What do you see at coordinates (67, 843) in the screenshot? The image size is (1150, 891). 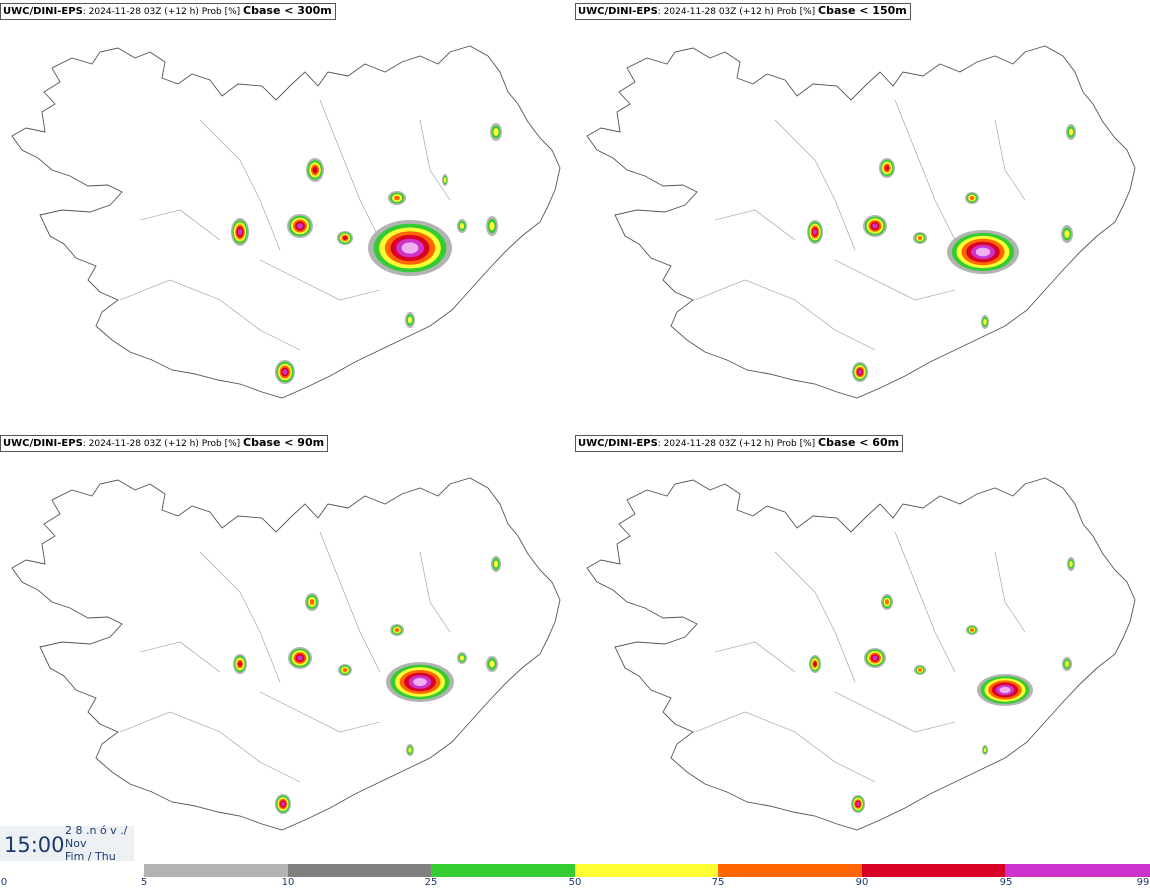 I see `valid-time-box: 15:00 2 8 .n ó v ./ Nov Fim / Thu` at bounding box center [67, 843].